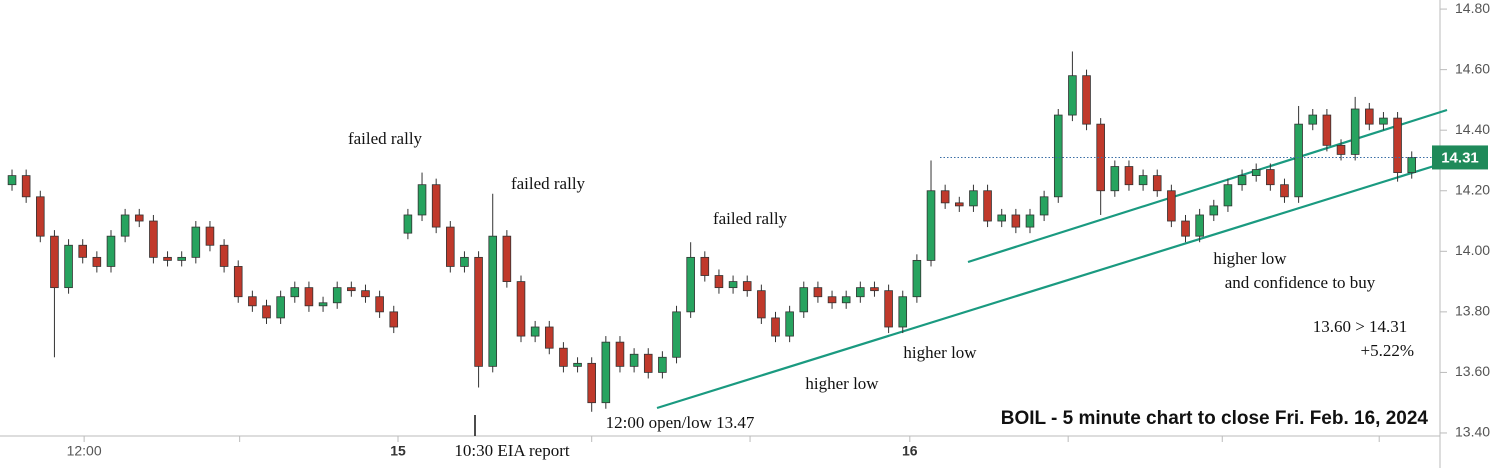 The image size is (1512, 468). I want to click on last-price-box, so click(1460, 157).